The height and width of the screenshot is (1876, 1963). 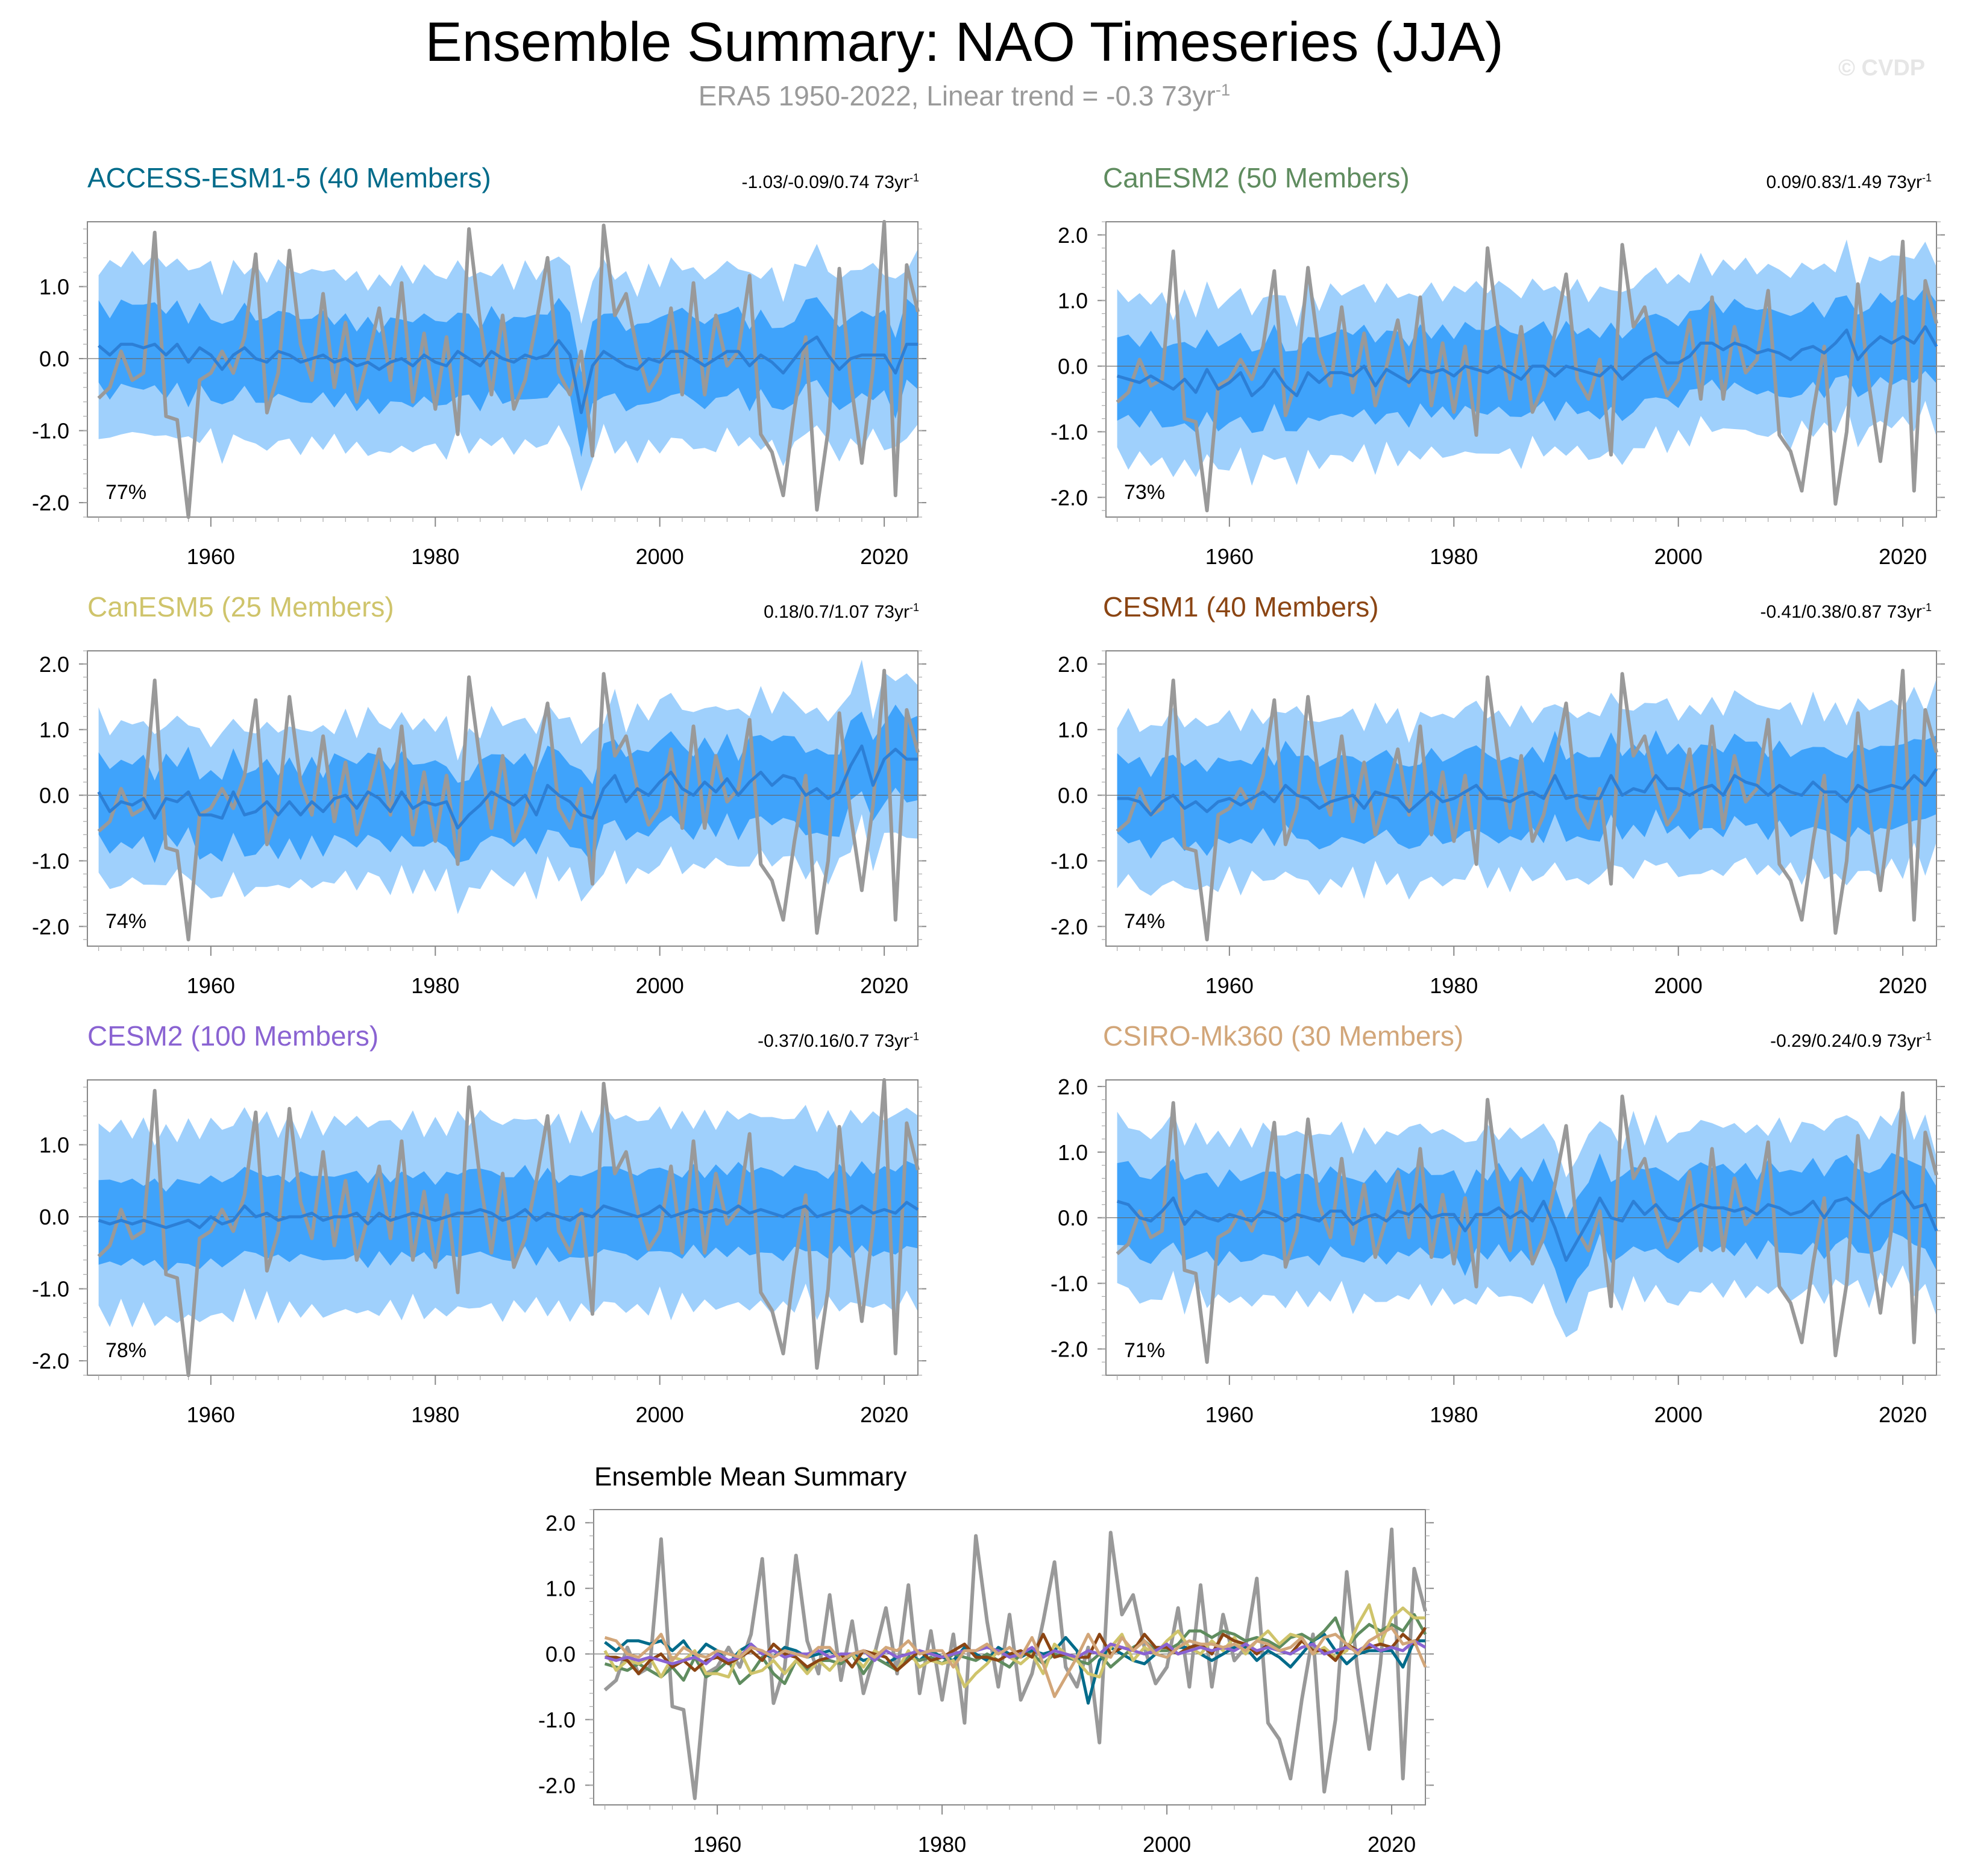 What do you see at coordinates (560, 1588) in the screenshot?
I see `summary-ytick-label: 1.0` at bounding box center [560, 1588].